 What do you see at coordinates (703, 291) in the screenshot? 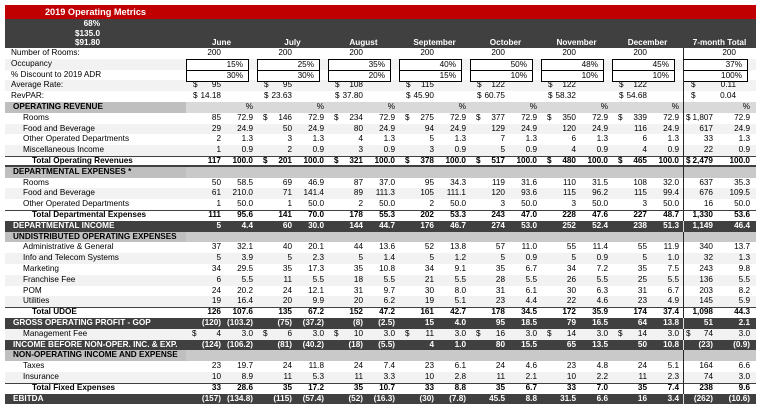
I see `cell-total-value: 203` at bounding box center [703, 291].